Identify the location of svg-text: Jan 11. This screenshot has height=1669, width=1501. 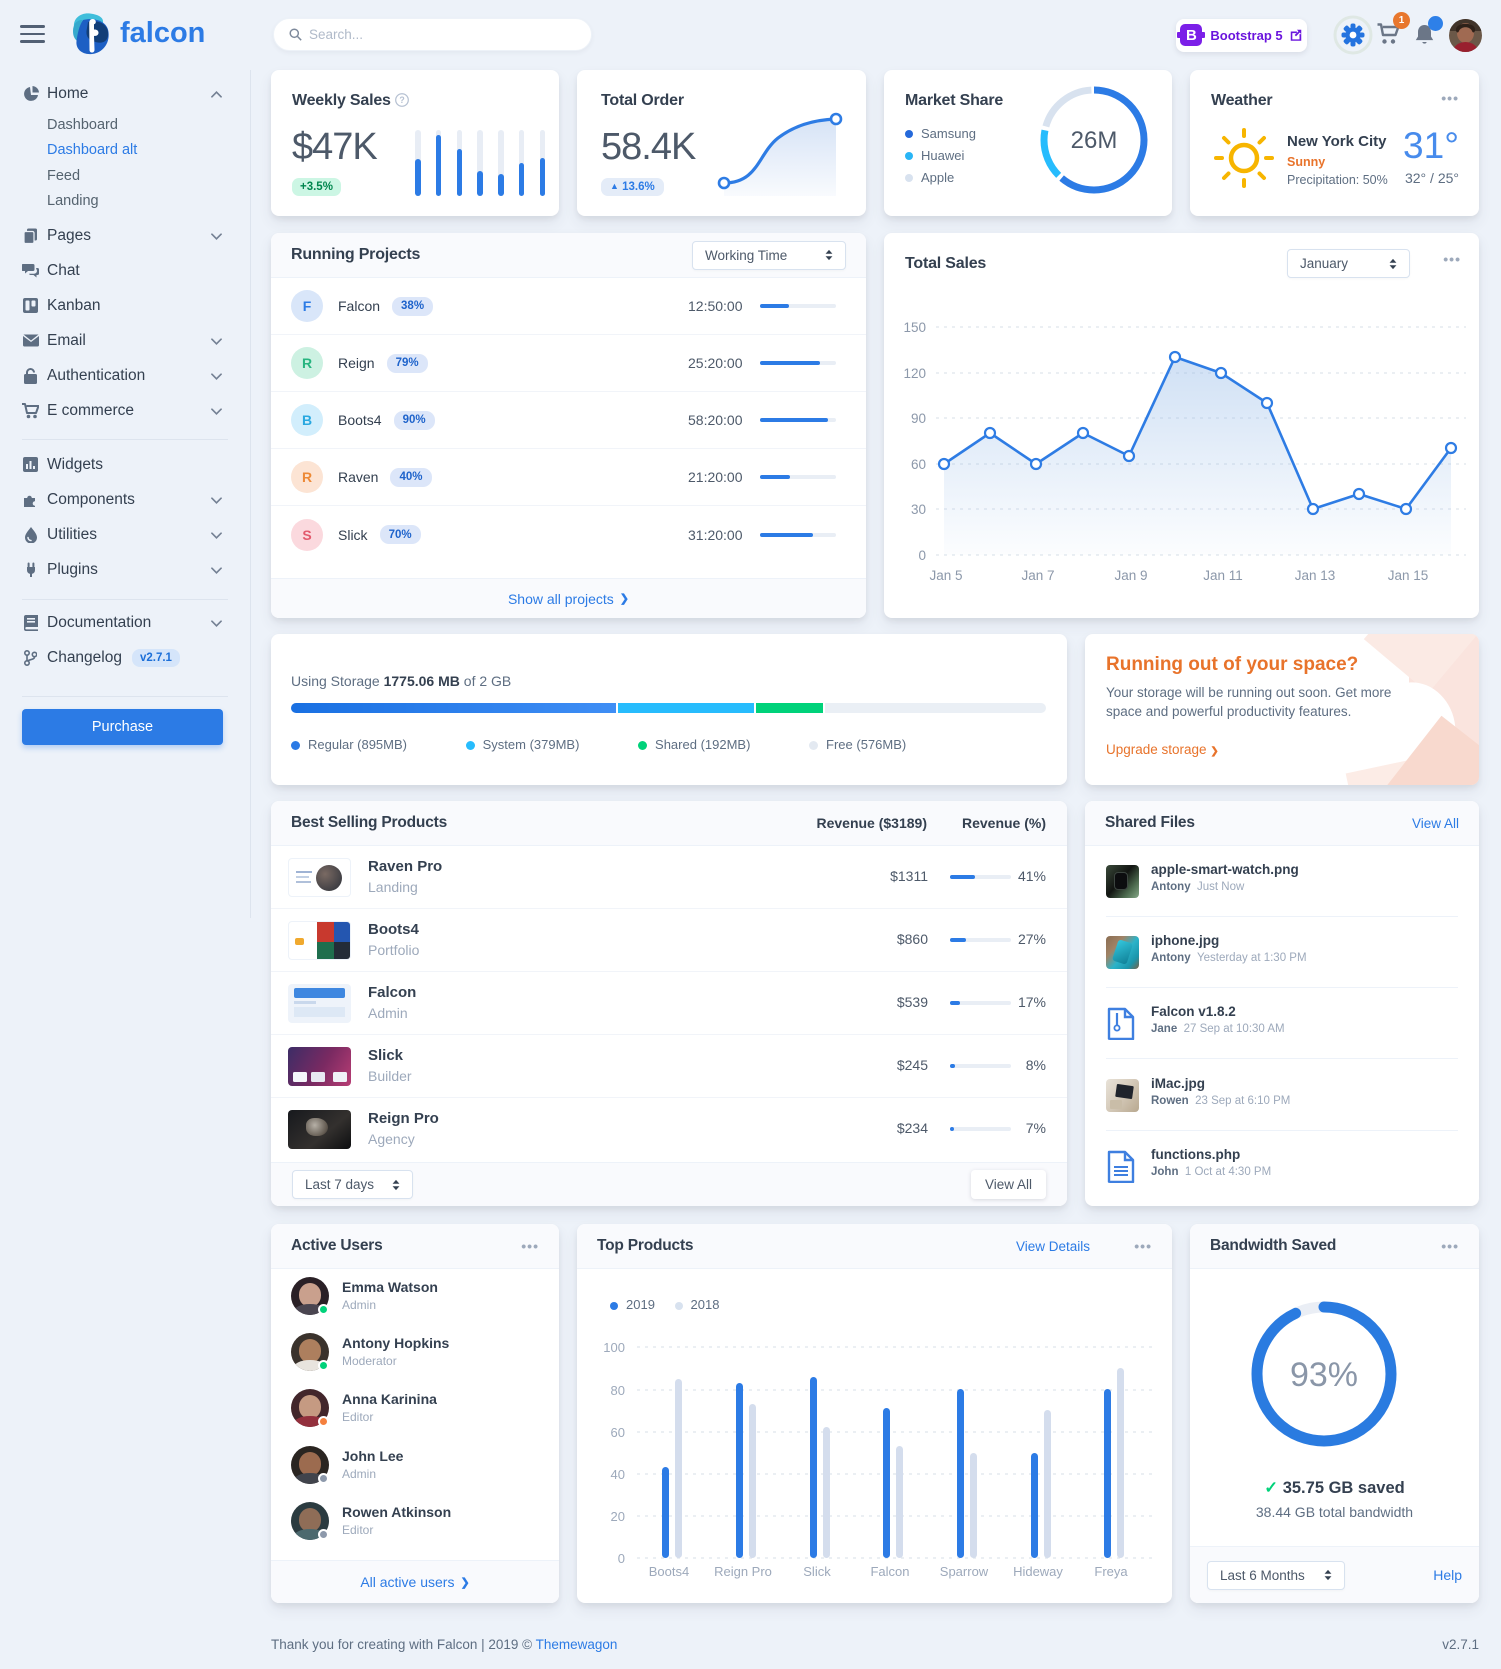
(1223, 575).